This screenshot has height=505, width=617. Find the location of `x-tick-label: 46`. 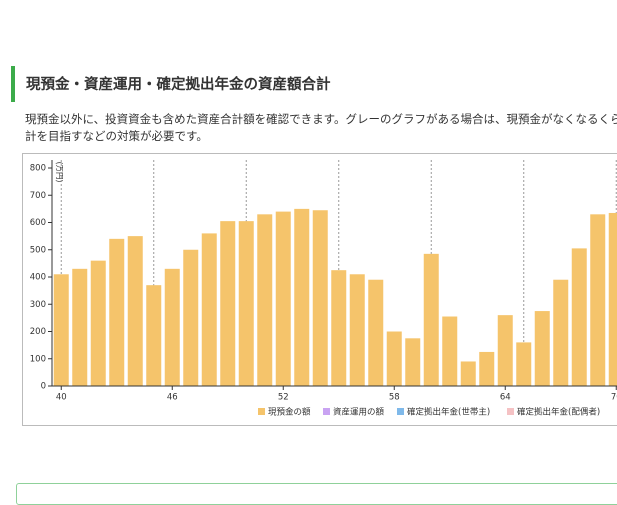

x-tick-label: 46 is located at coordinates (172, 398).